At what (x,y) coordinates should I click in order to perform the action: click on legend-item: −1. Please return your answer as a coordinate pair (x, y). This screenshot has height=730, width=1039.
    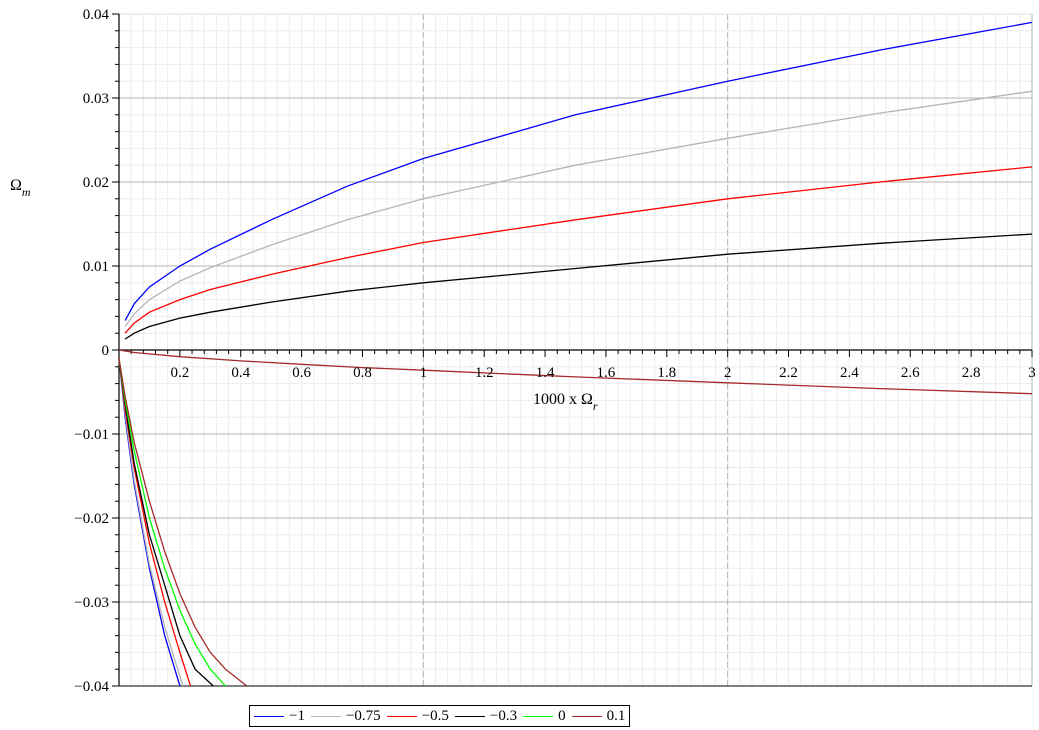
    Looking at the image, I should click on (279, 716).